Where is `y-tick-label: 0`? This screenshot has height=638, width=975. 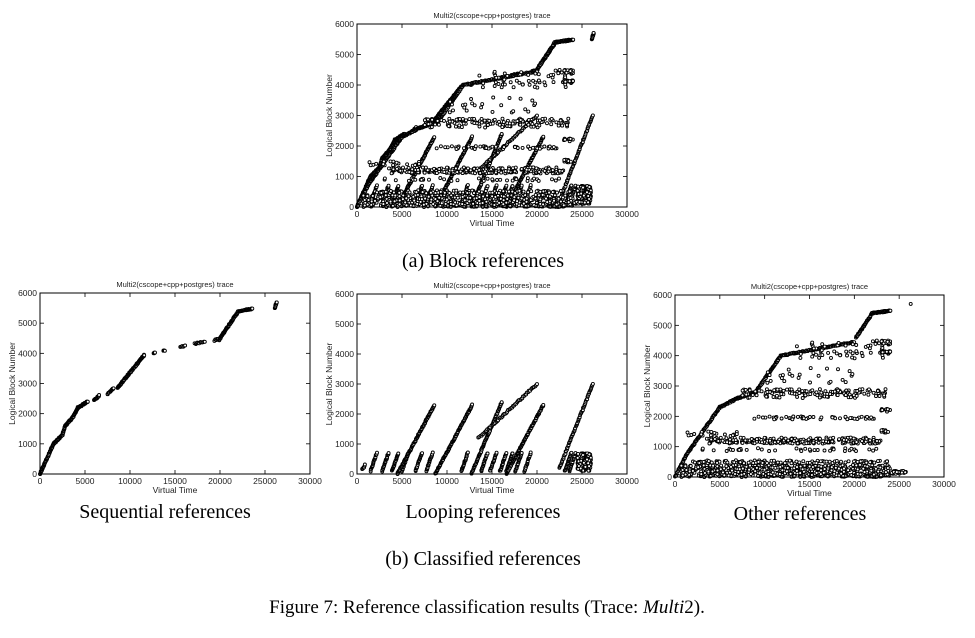 y-tick-label: 0 is located at coordinates (351, 207).